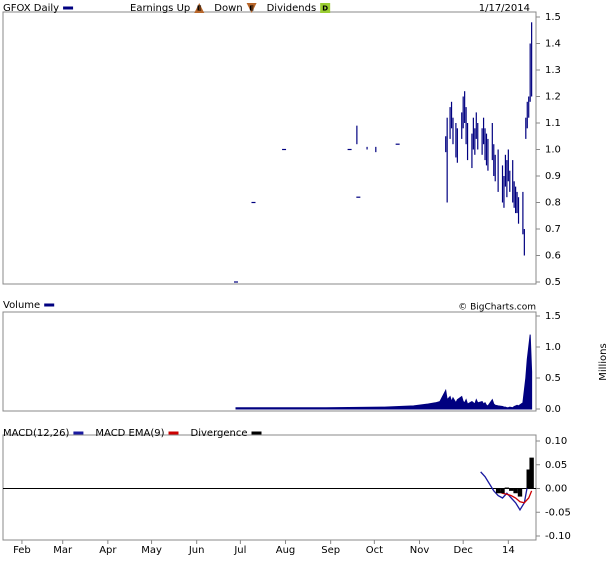  Describe the element at coordinates (384, 372) in the screenshot. I see `volume-area` at that location.